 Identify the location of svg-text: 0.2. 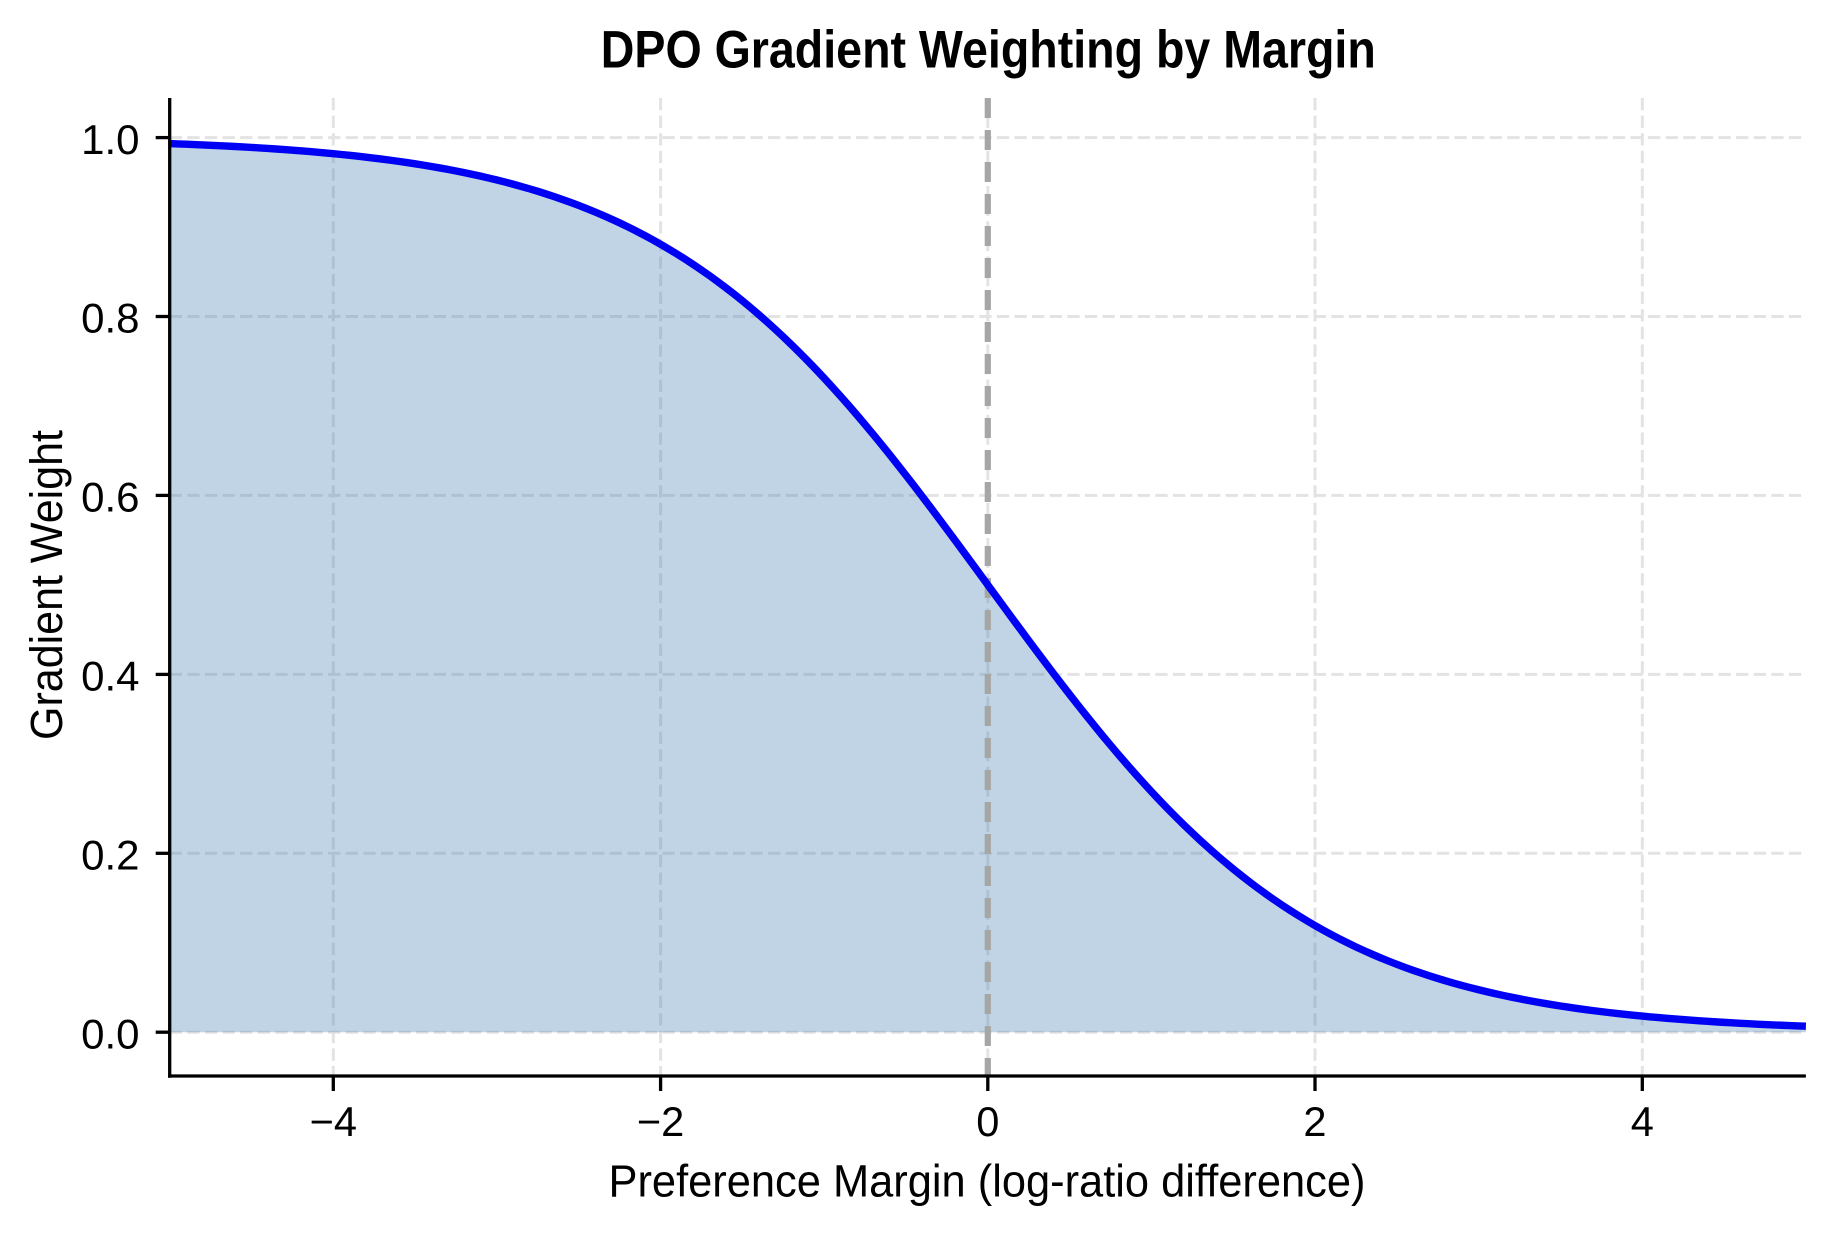
(110, 855).